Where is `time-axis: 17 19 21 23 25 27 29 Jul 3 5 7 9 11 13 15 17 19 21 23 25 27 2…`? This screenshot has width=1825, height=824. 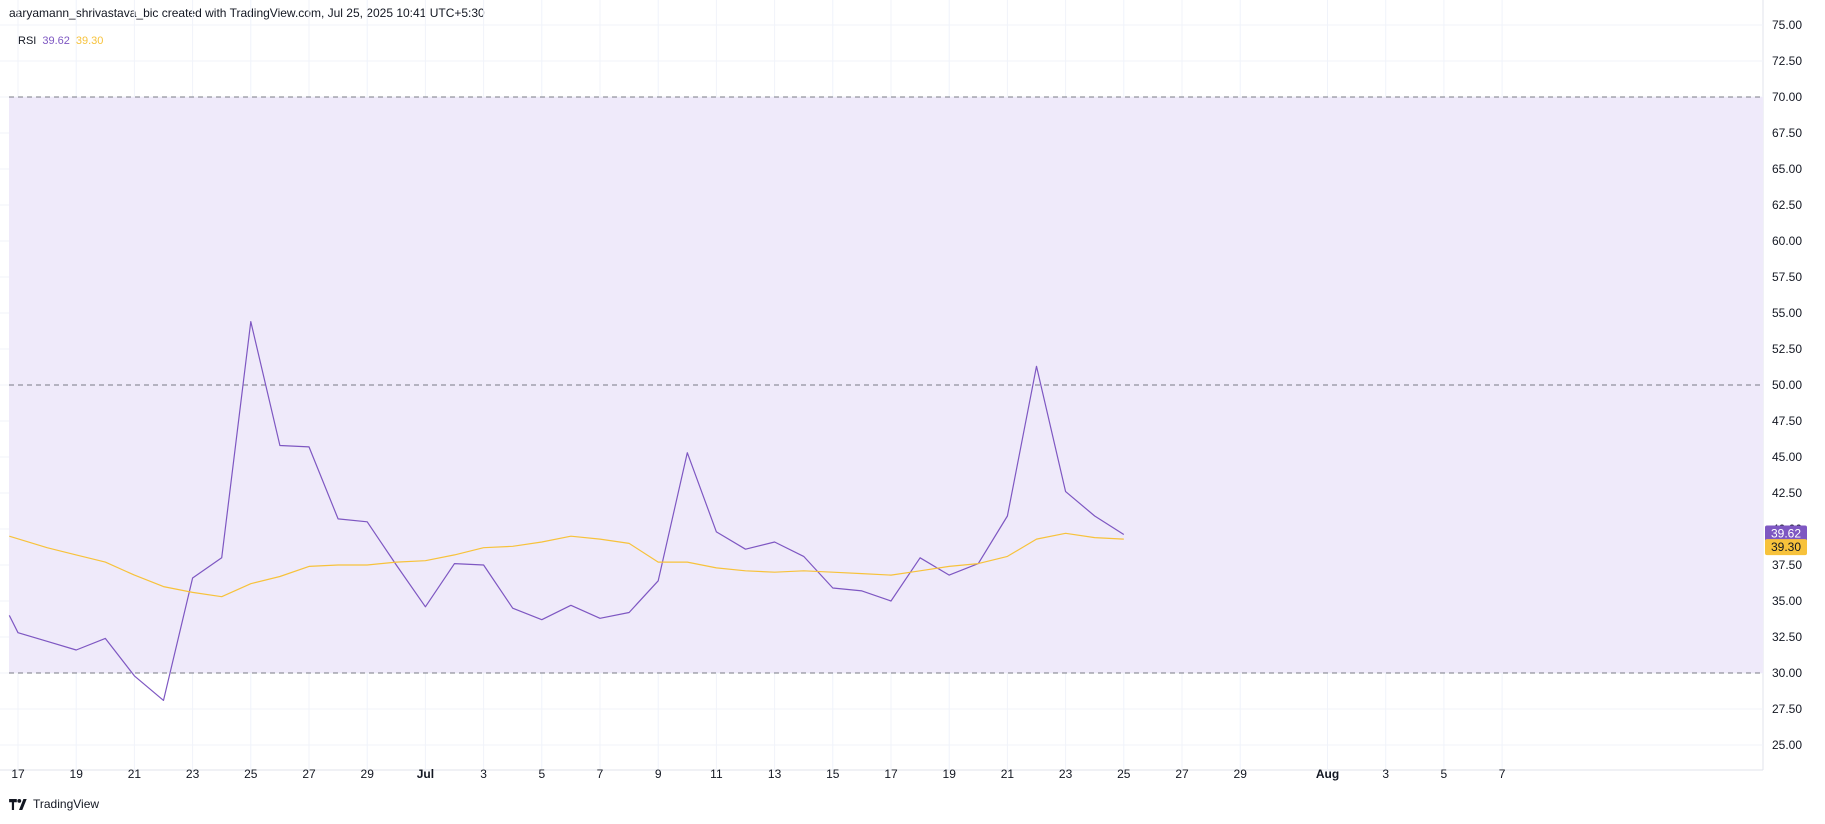
time-axis: 17 19 21 23 25 27 29 Jul 3 5 7 9 11 13 15 17 19 21 23 25 27 2… is located at coordinates (758, 774).